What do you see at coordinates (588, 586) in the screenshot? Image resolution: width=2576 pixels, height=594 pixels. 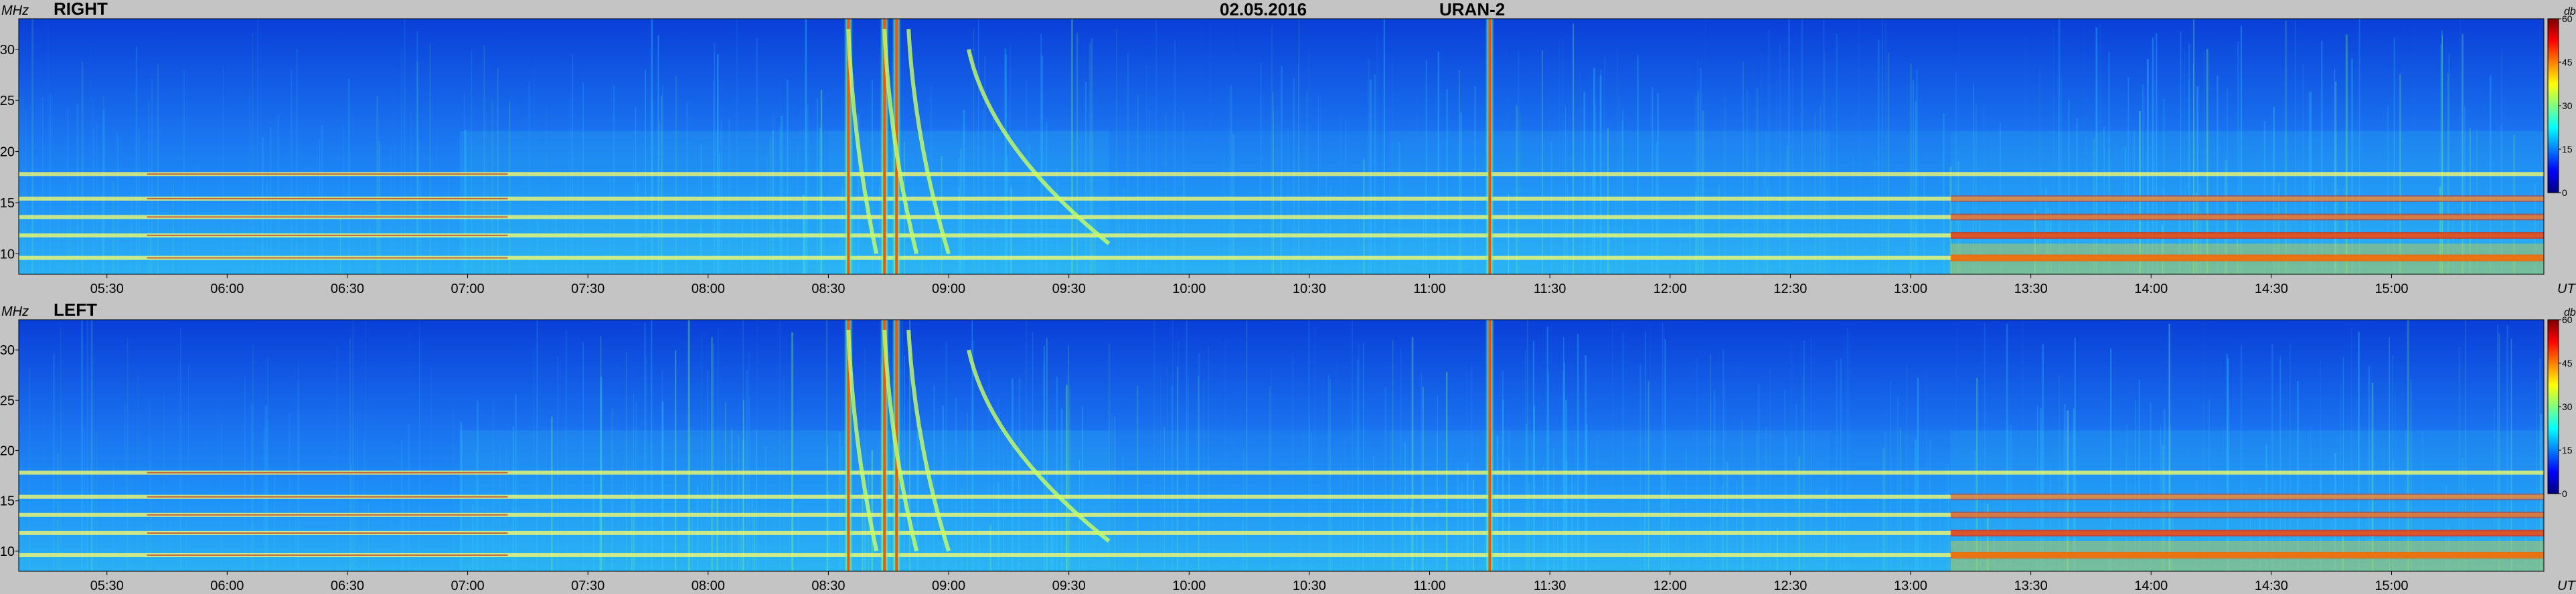 I see `x-tick-label: 07:30` at bounding box center [588, 586].